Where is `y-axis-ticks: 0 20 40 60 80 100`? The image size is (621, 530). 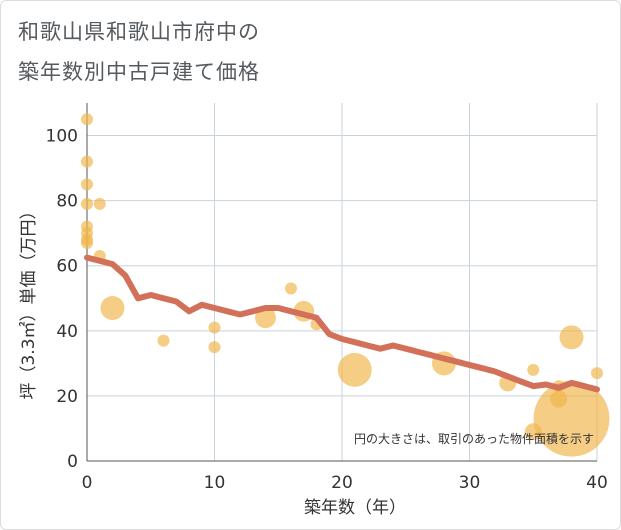 y-axis-ticks: 0 20 40 60 80 100 is located at coordinates (62, 299).